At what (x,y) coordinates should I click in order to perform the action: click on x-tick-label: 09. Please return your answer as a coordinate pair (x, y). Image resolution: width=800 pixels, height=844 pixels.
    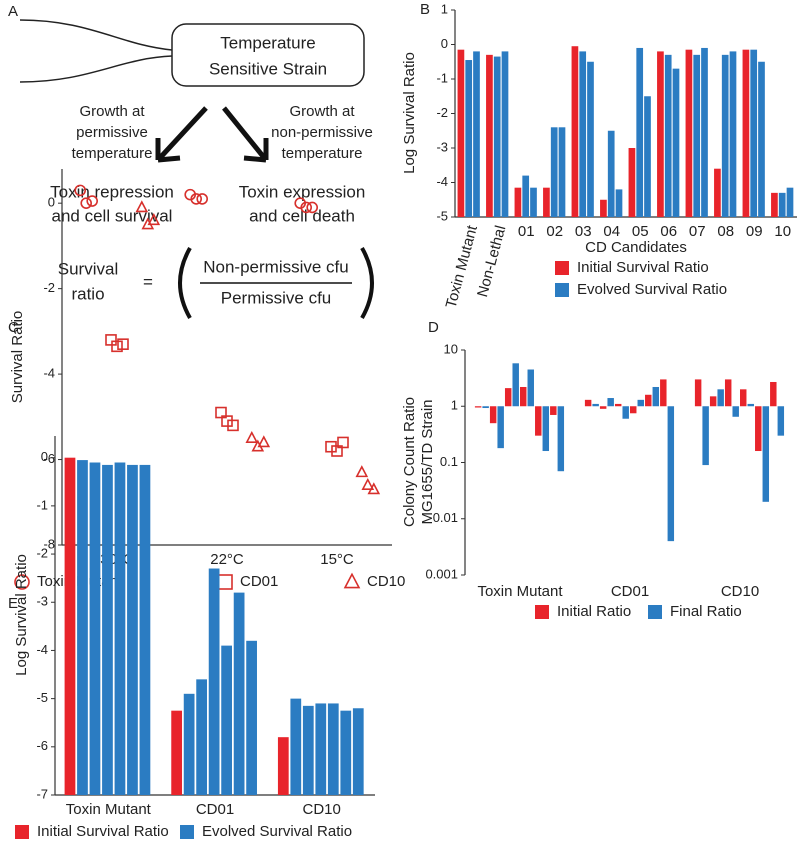
    Looking at the image, I should click on (754, 231).